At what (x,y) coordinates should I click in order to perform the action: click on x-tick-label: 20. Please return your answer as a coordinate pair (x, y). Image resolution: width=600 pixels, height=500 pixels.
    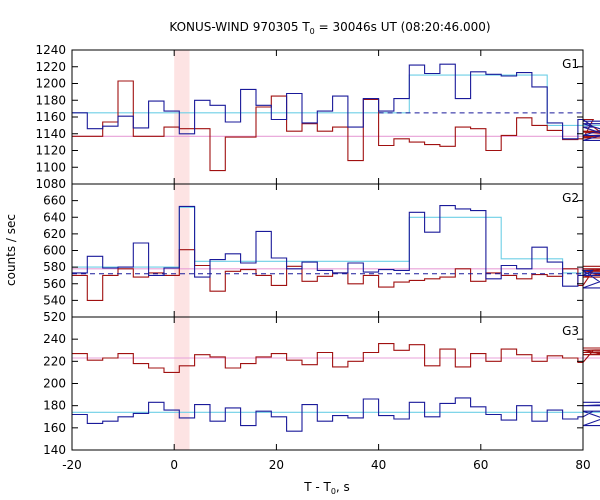
    Looking at the image, I should click on (276, 465).